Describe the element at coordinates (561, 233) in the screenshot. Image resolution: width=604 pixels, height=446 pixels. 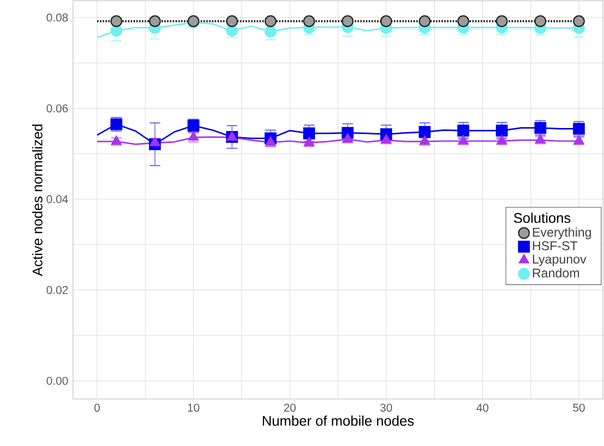
I see `legend-label: Everything` at that location.